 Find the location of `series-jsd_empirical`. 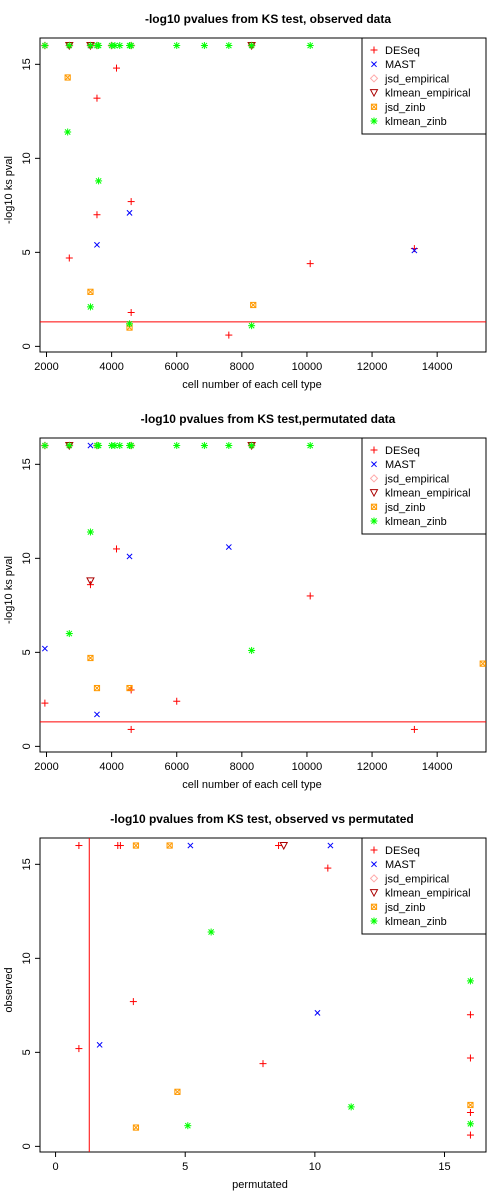

series-jsd_empirical is located at coordinates (148, 45).